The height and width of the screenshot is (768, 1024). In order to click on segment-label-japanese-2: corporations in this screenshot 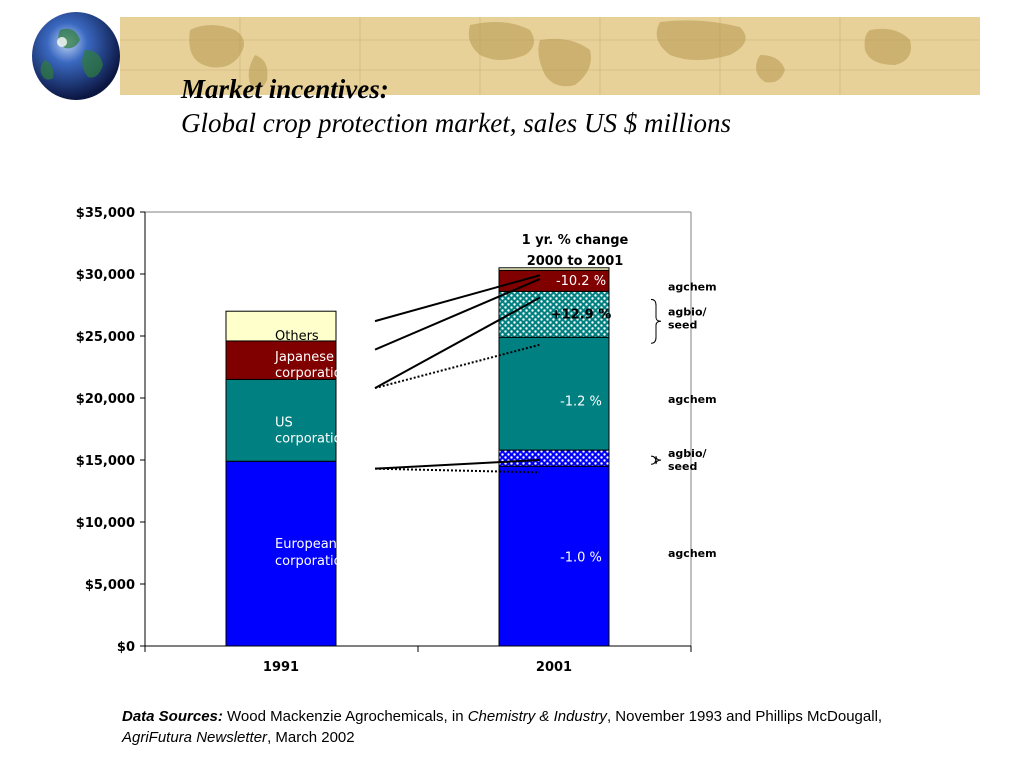, I will do `click(316, 373)`.